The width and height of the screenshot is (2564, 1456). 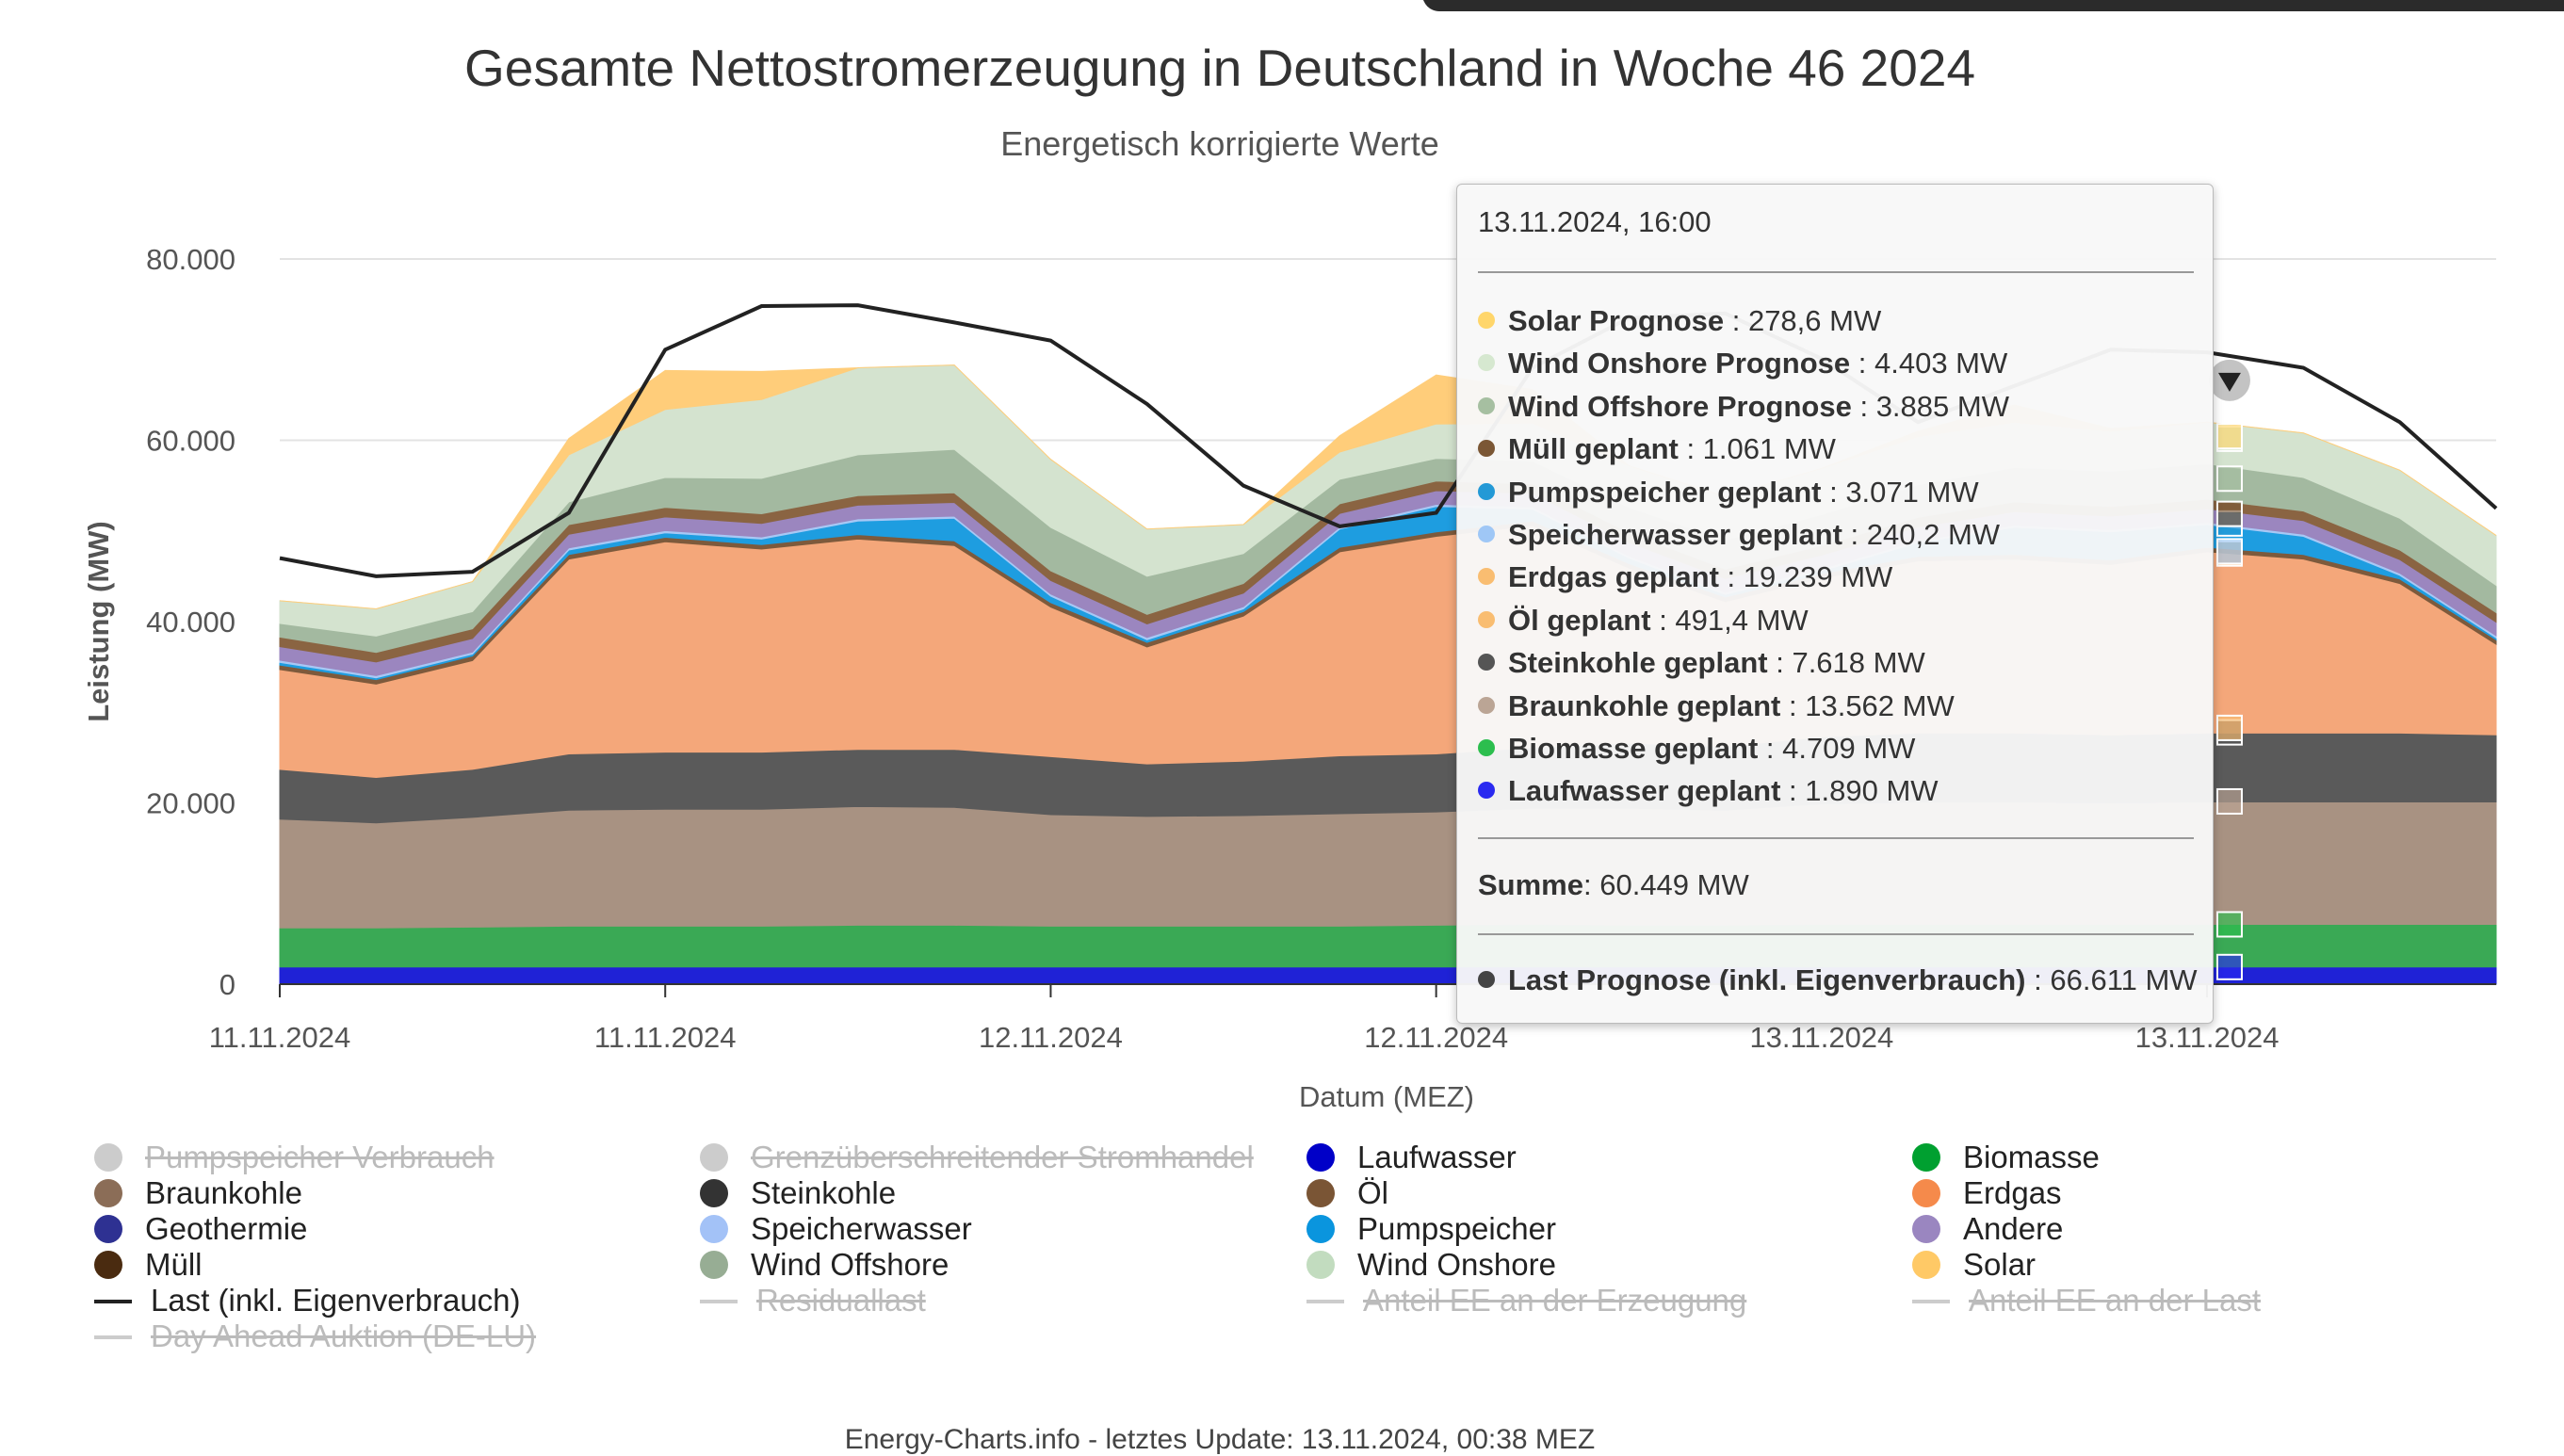 What do you see at coordinates (98, 621) in the screenshot?
I see `y-axis-title: Leistung (MW)` at bounding box center [98, 621].